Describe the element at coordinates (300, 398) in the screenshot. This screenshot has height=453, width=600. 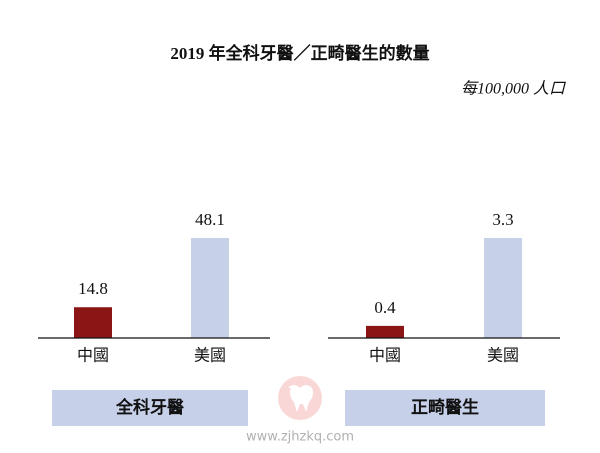
I see `watermark-icon` at that location.